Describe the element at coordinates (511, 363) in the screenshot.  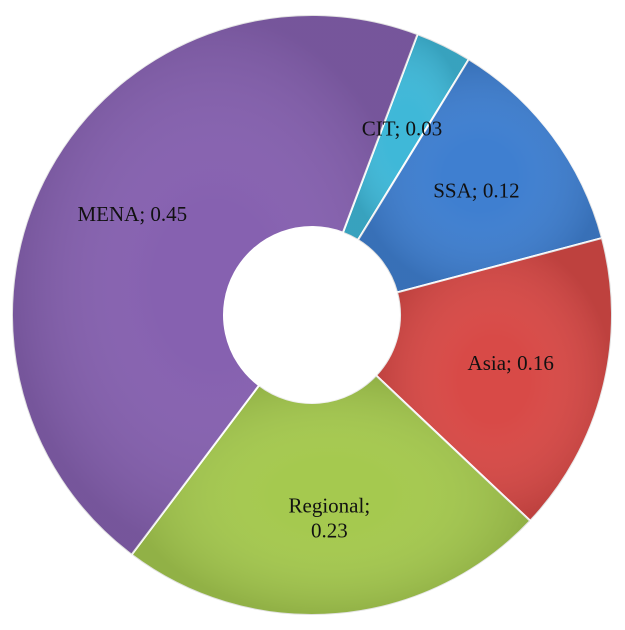
I see `data-label: Asia; 0.16` at that location.